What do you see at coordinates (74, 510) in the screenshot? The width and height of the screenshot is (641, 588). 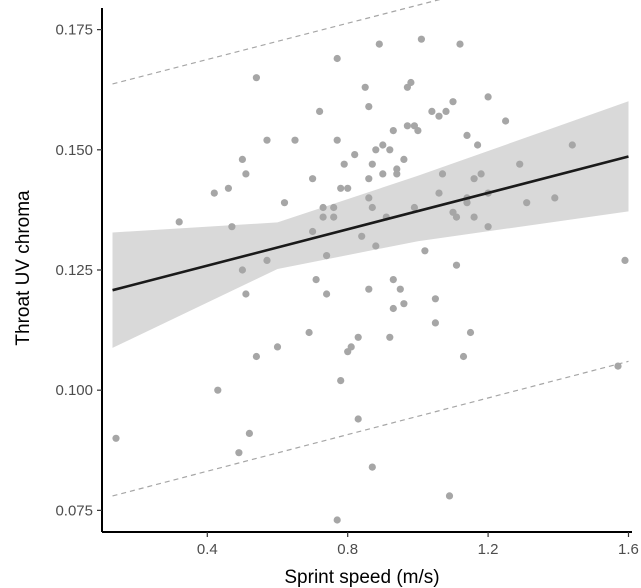 I see `y-tick-label: 0.075` at bounding box center [74, 510].